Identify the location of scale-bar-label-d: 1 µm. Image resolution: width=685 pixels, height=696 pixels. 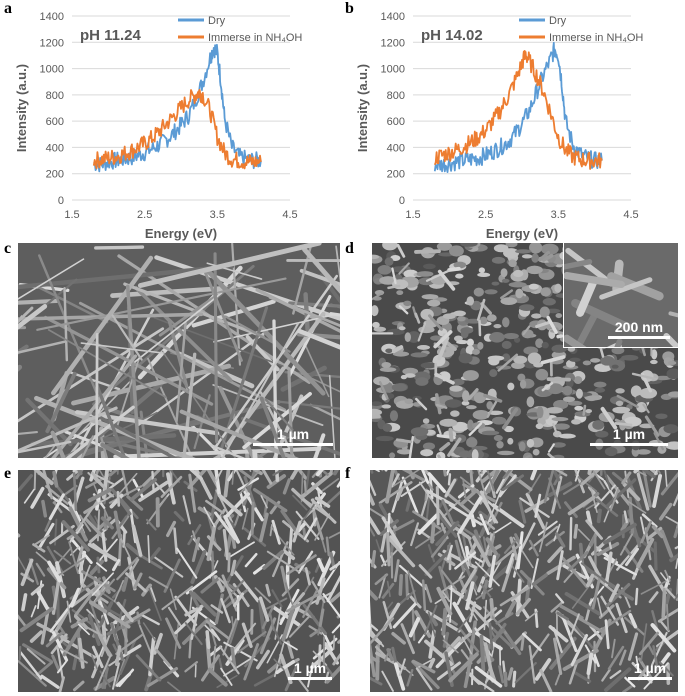
(629, 434).